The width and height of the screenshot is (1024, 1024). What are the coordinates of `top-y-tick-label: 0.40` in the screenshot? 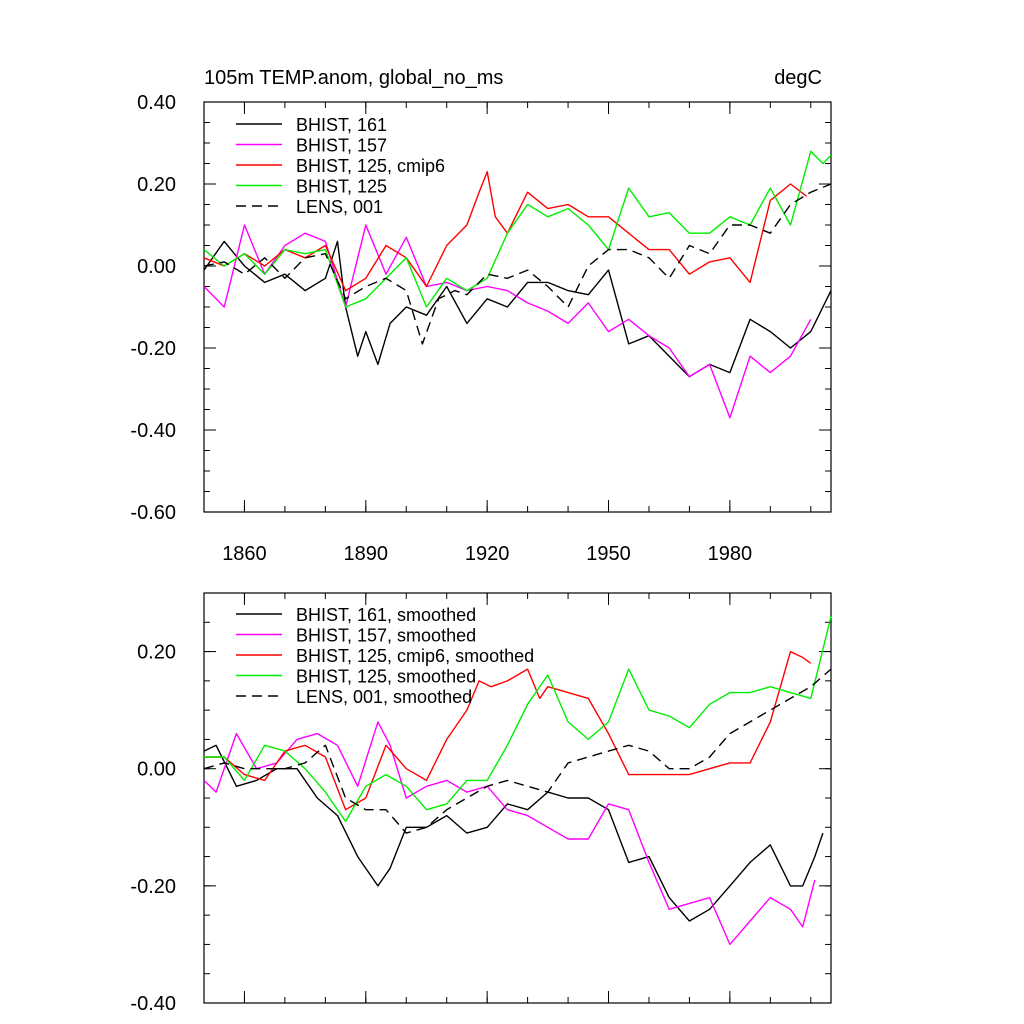 It's located at (156, 103).